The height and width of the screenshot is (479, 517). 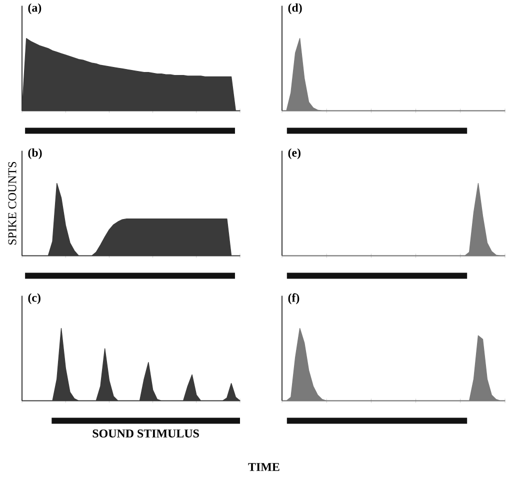 What do you see at coordinates (294, 154) in the screenshot?
I see `chart-title: (e)` at bounding box center [294, 154].